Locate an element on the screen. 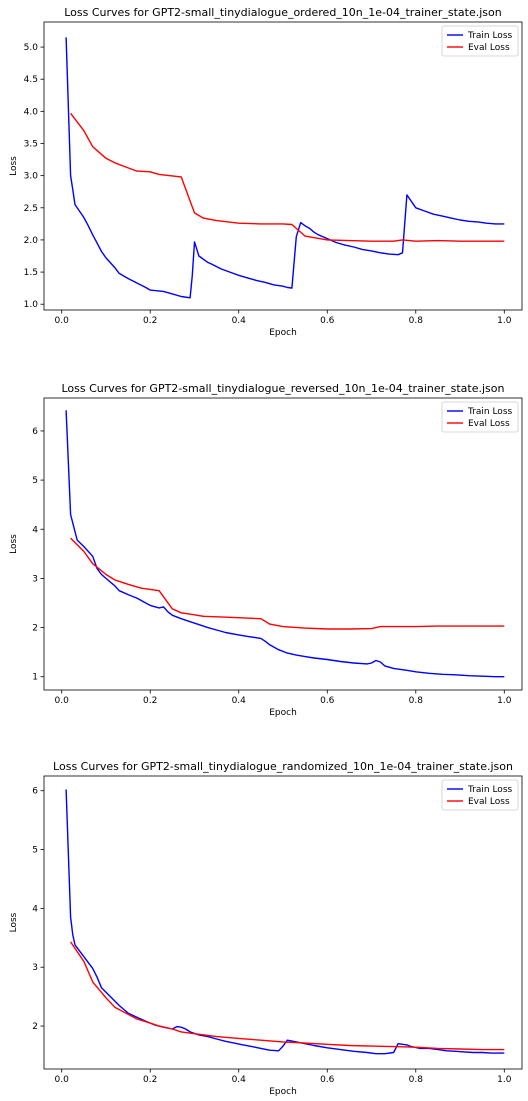 The image size is (528, 1101). y-tick-label: 3.0 is located at coordinates (31, 177).